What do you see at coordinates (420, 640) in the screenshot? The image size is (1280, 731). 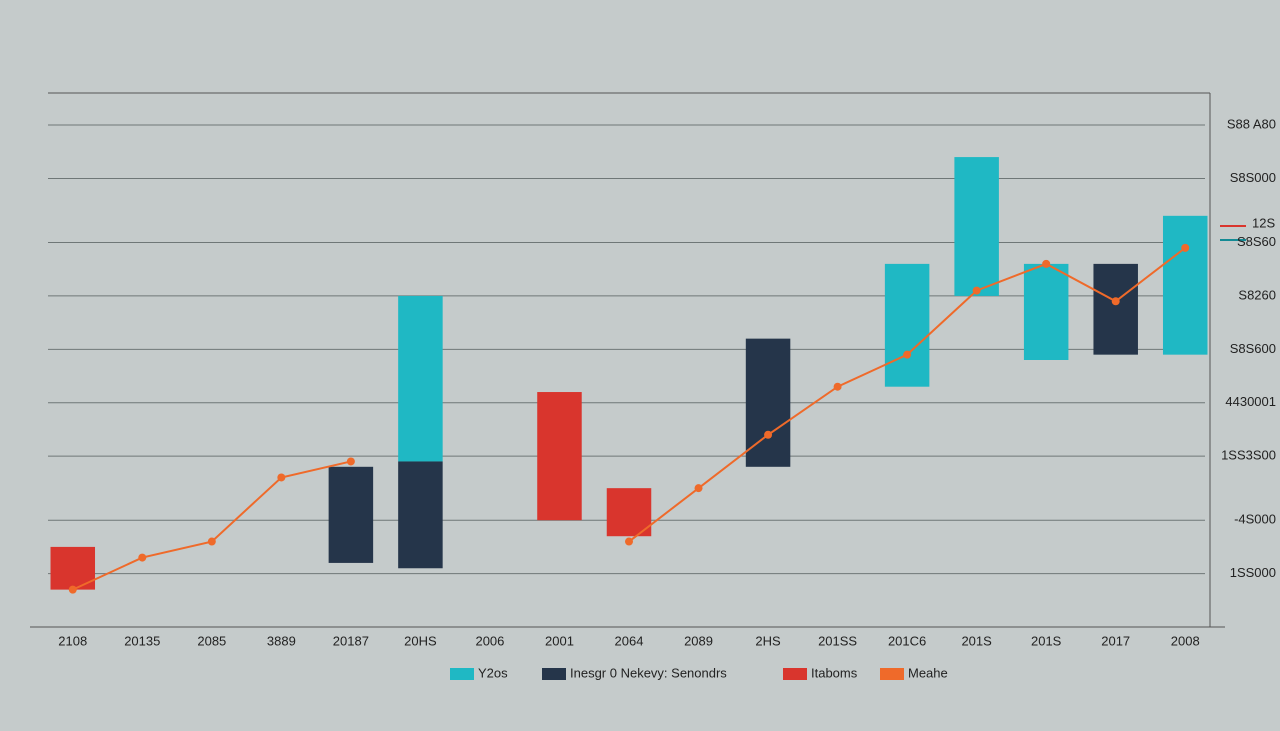 I see `x-tick-label: 20HS` at bounding box center [420, 640].